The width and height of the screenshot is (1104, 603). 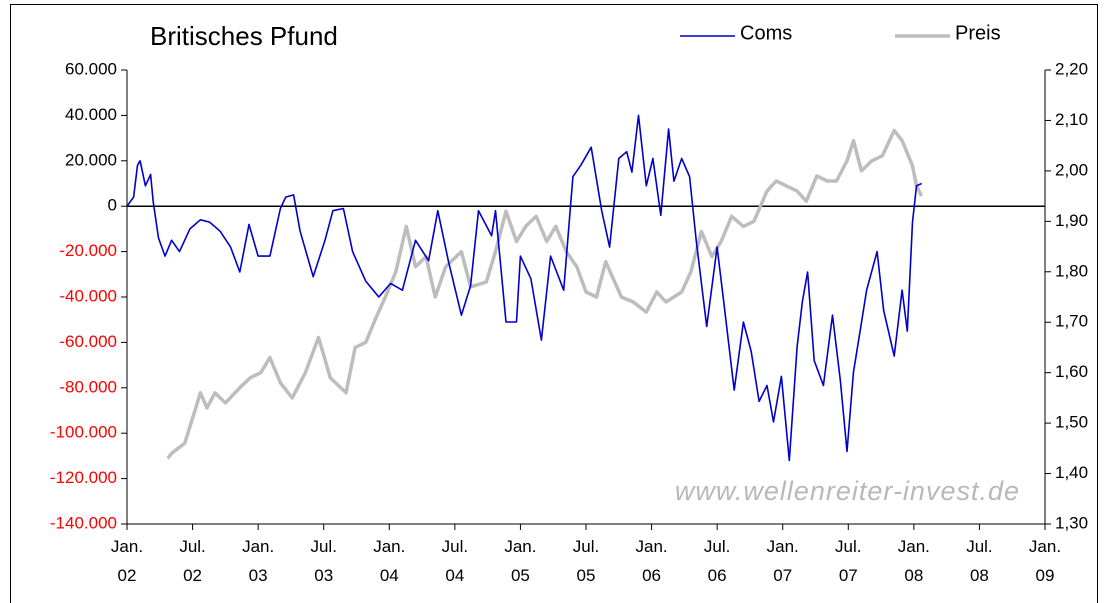 What do you see at coordinates (88, 295) in the screenshot?
I see `y-tick-label: -40.000` at bounding box center [88, 295].